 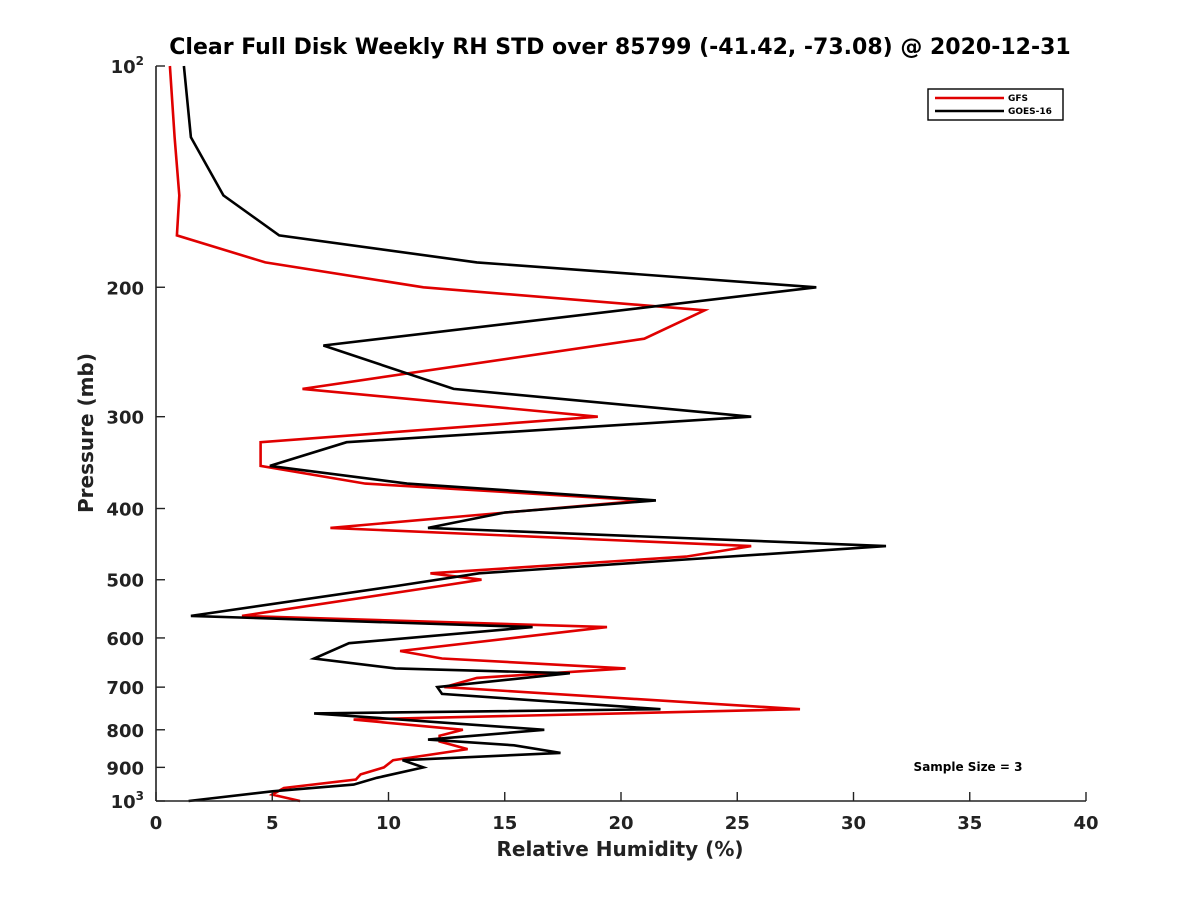 What do you see at coordinates (125, 731) in the screenshot?
I see `y-tick-label: 800` at bounding box center [125, 731].